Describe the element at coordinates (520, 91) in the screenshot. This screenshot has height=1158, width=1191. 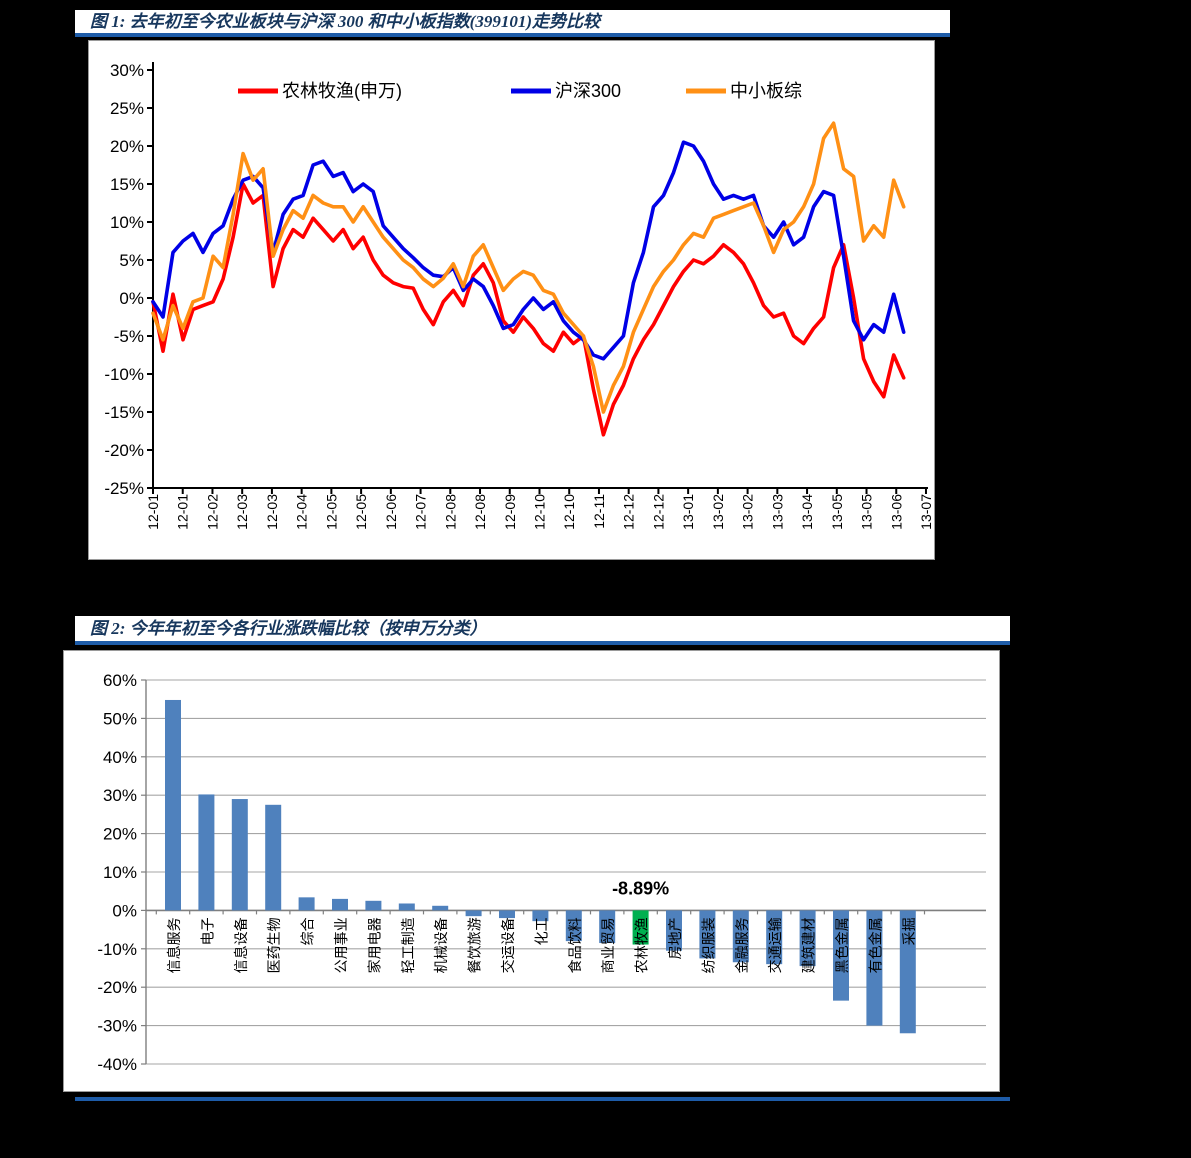
I see `legend: 农林牧渔(申万) 沪深300 中小板综` at that location.